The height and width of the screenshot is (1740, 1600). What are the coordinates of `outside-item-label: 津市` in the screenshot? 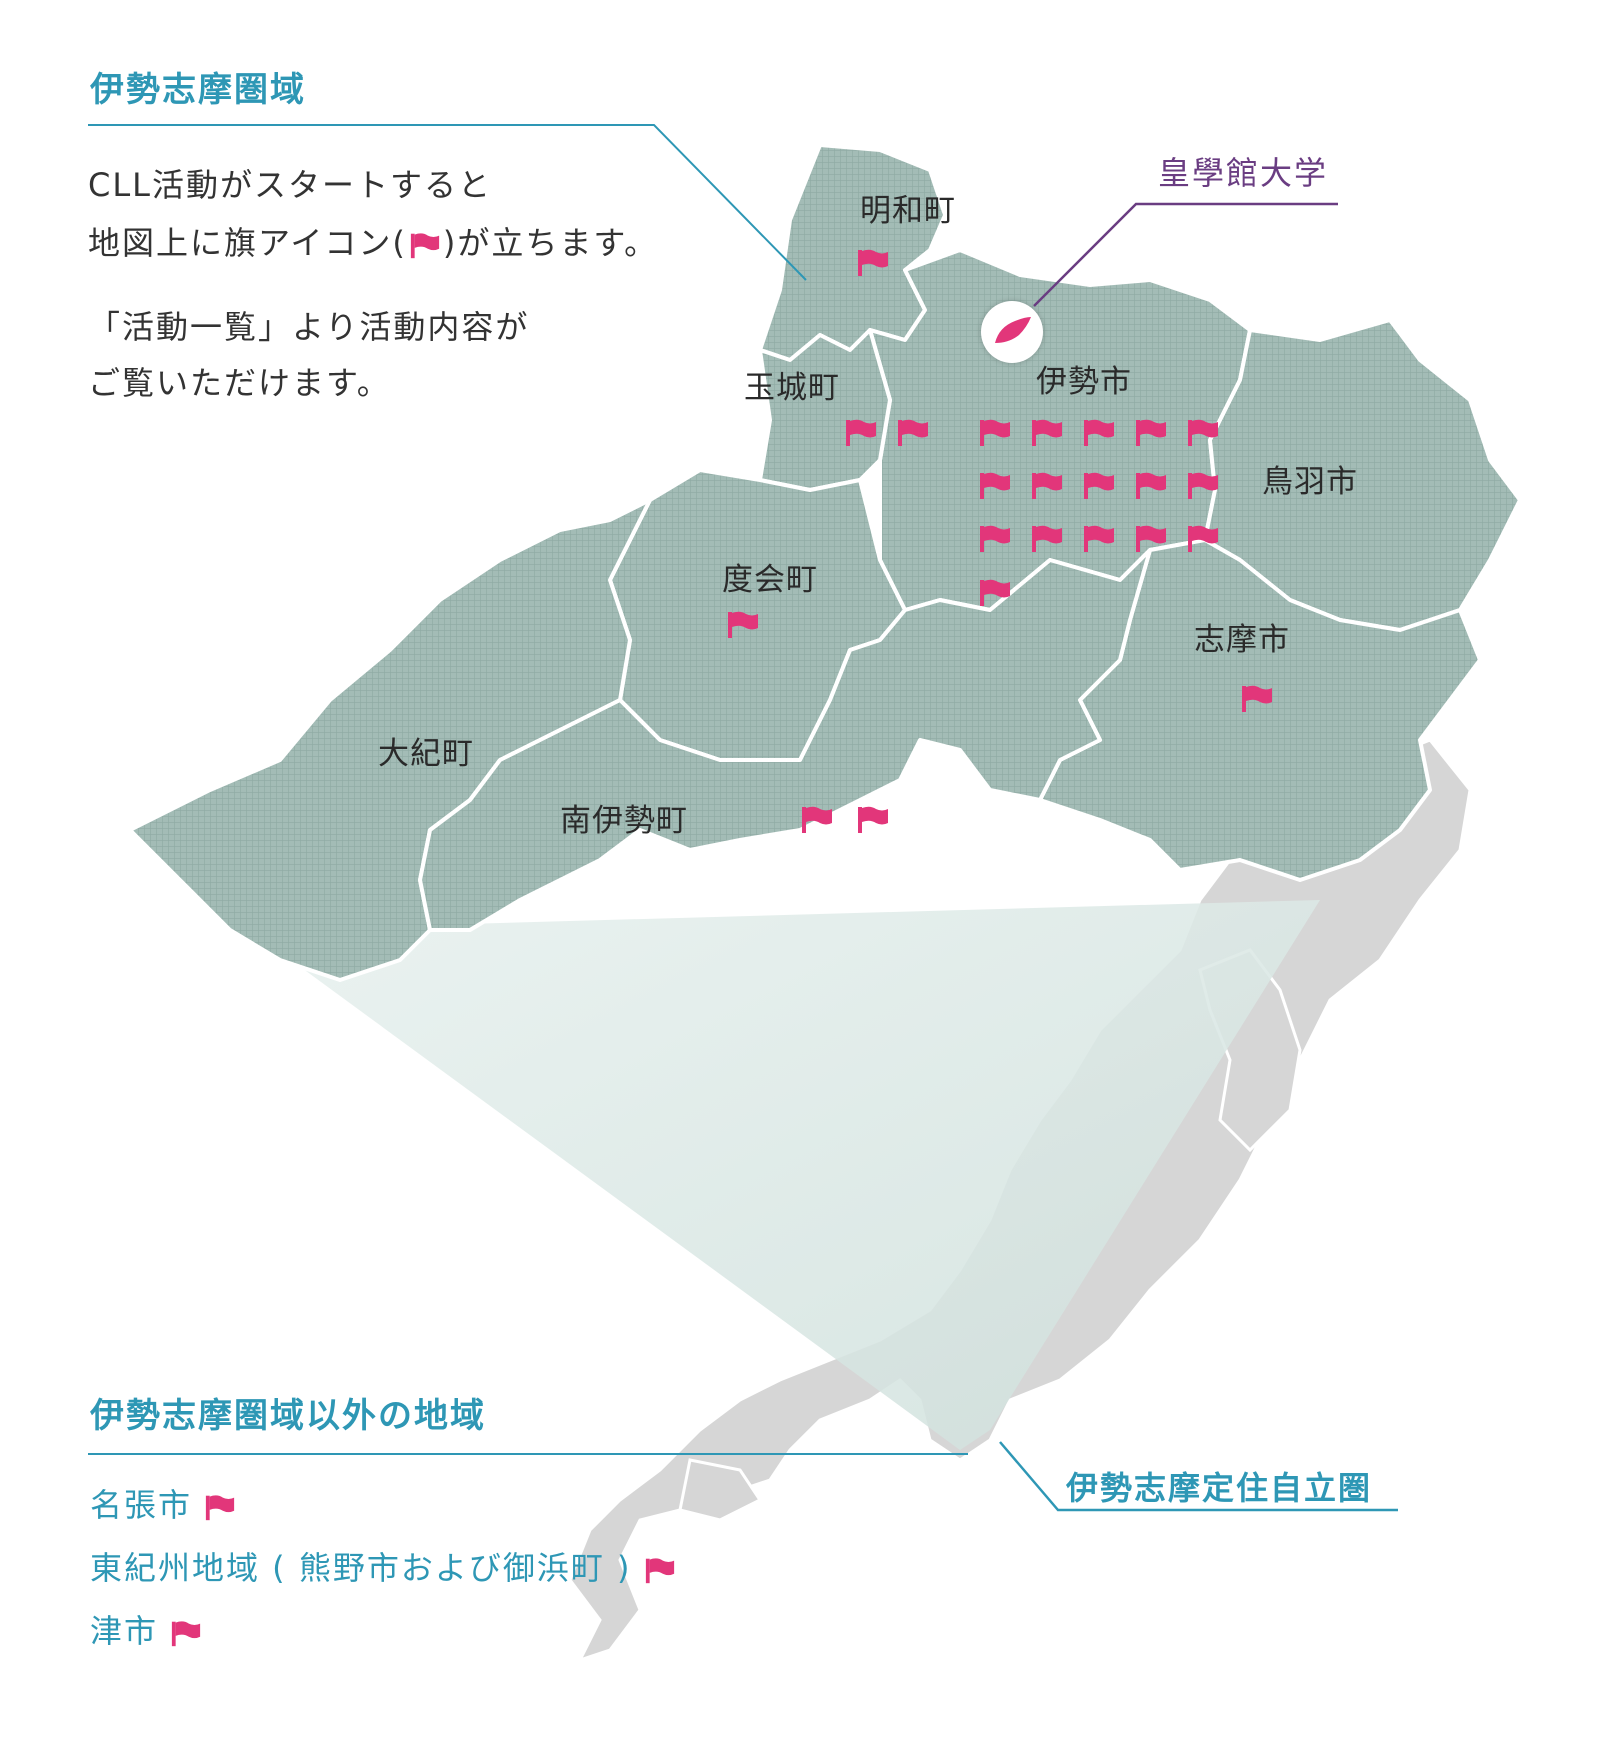 It's located at (124, 1631).